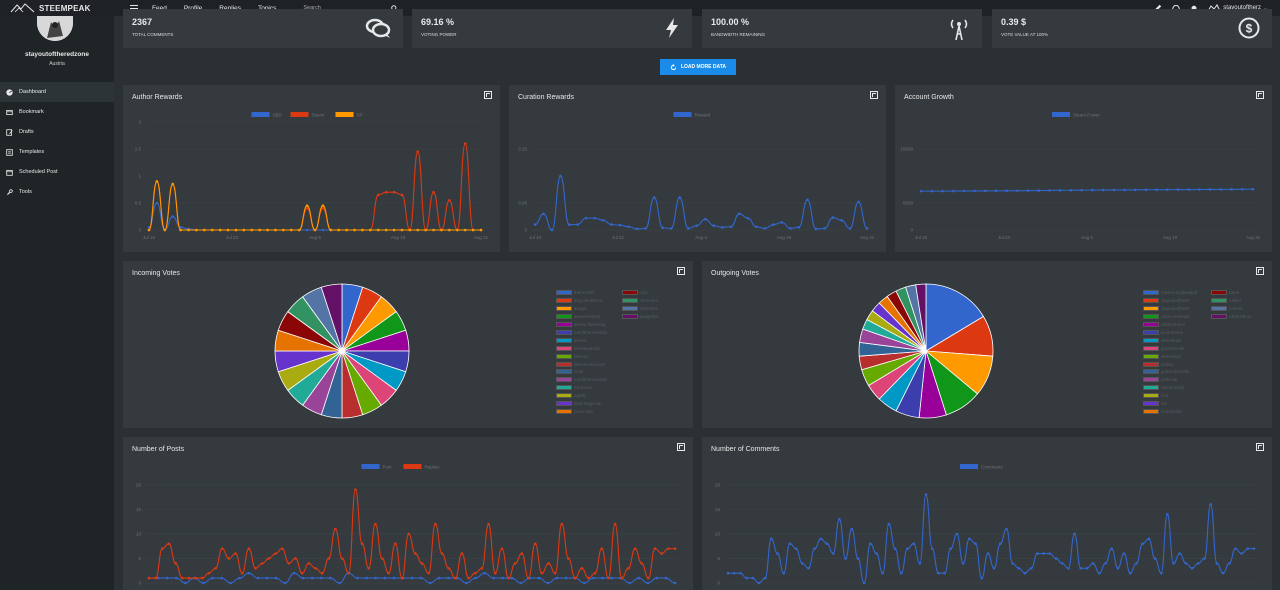 The width and height of the screenshot is (1280, 590). I want to click on legend-label: Steem, so click(318, 115).